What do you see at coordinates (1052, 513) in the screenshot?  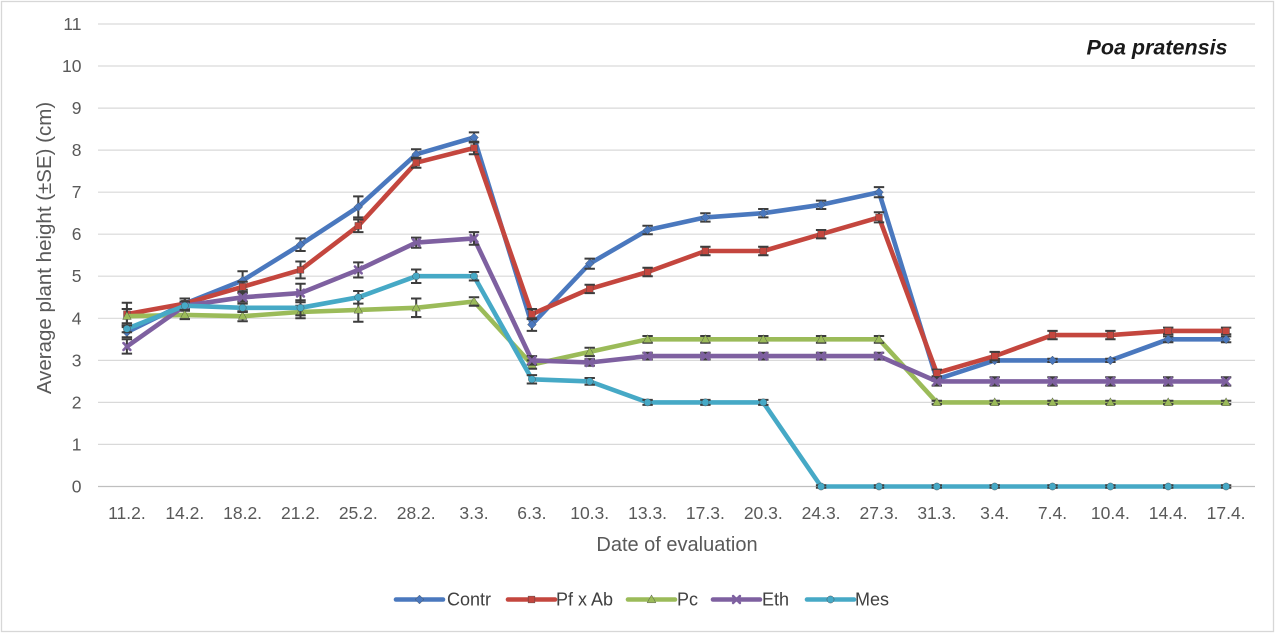 I see `svg-text: 7.4.` at bounding box center [1052, 513].